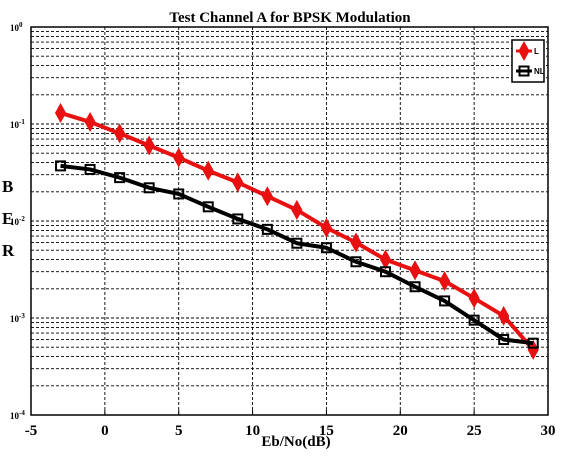  What do you see at coordinates (7, 186) in the screenshot?
I see `y-axis-label-letter: B` at bounding box center [7, 186].